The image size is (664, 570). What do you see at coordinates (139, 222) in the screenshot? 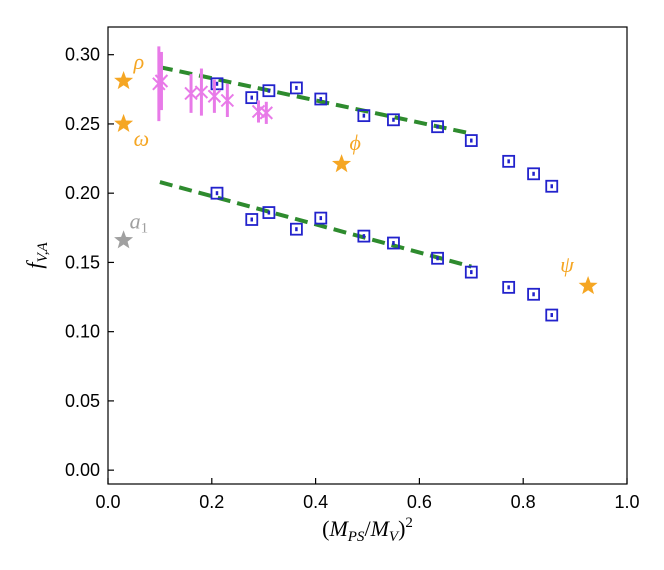
I see `annotation-label: a1` at bounding box center [139, 222].